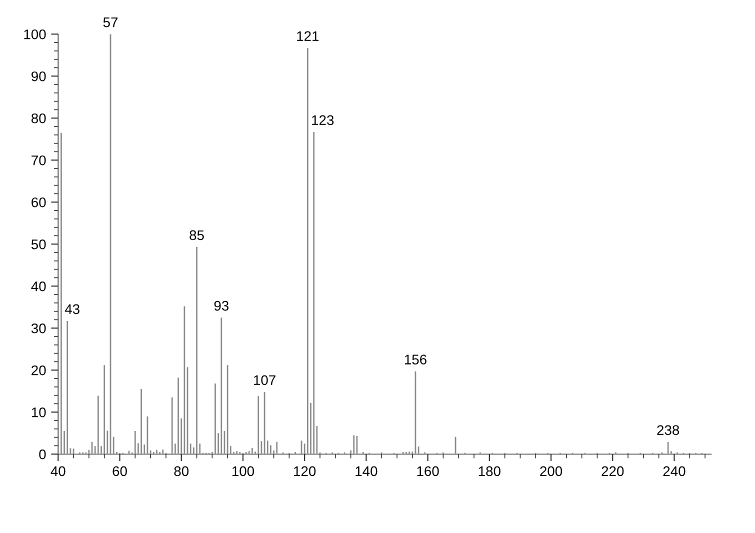  I want to click on x-tick-label: 240, so click(674, 471).